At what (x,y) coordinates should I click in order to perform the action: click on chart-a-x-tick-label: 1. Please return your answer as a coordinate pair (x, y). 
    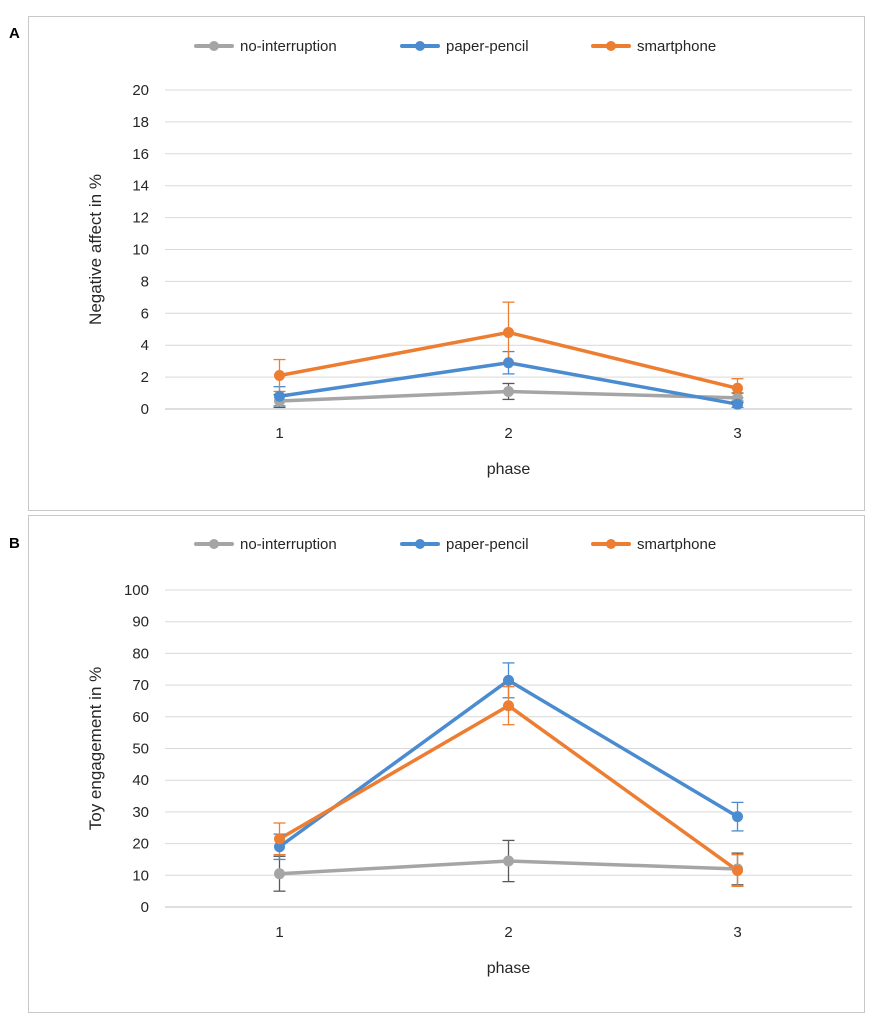
    Looking at the image, I should click on (279, 433).